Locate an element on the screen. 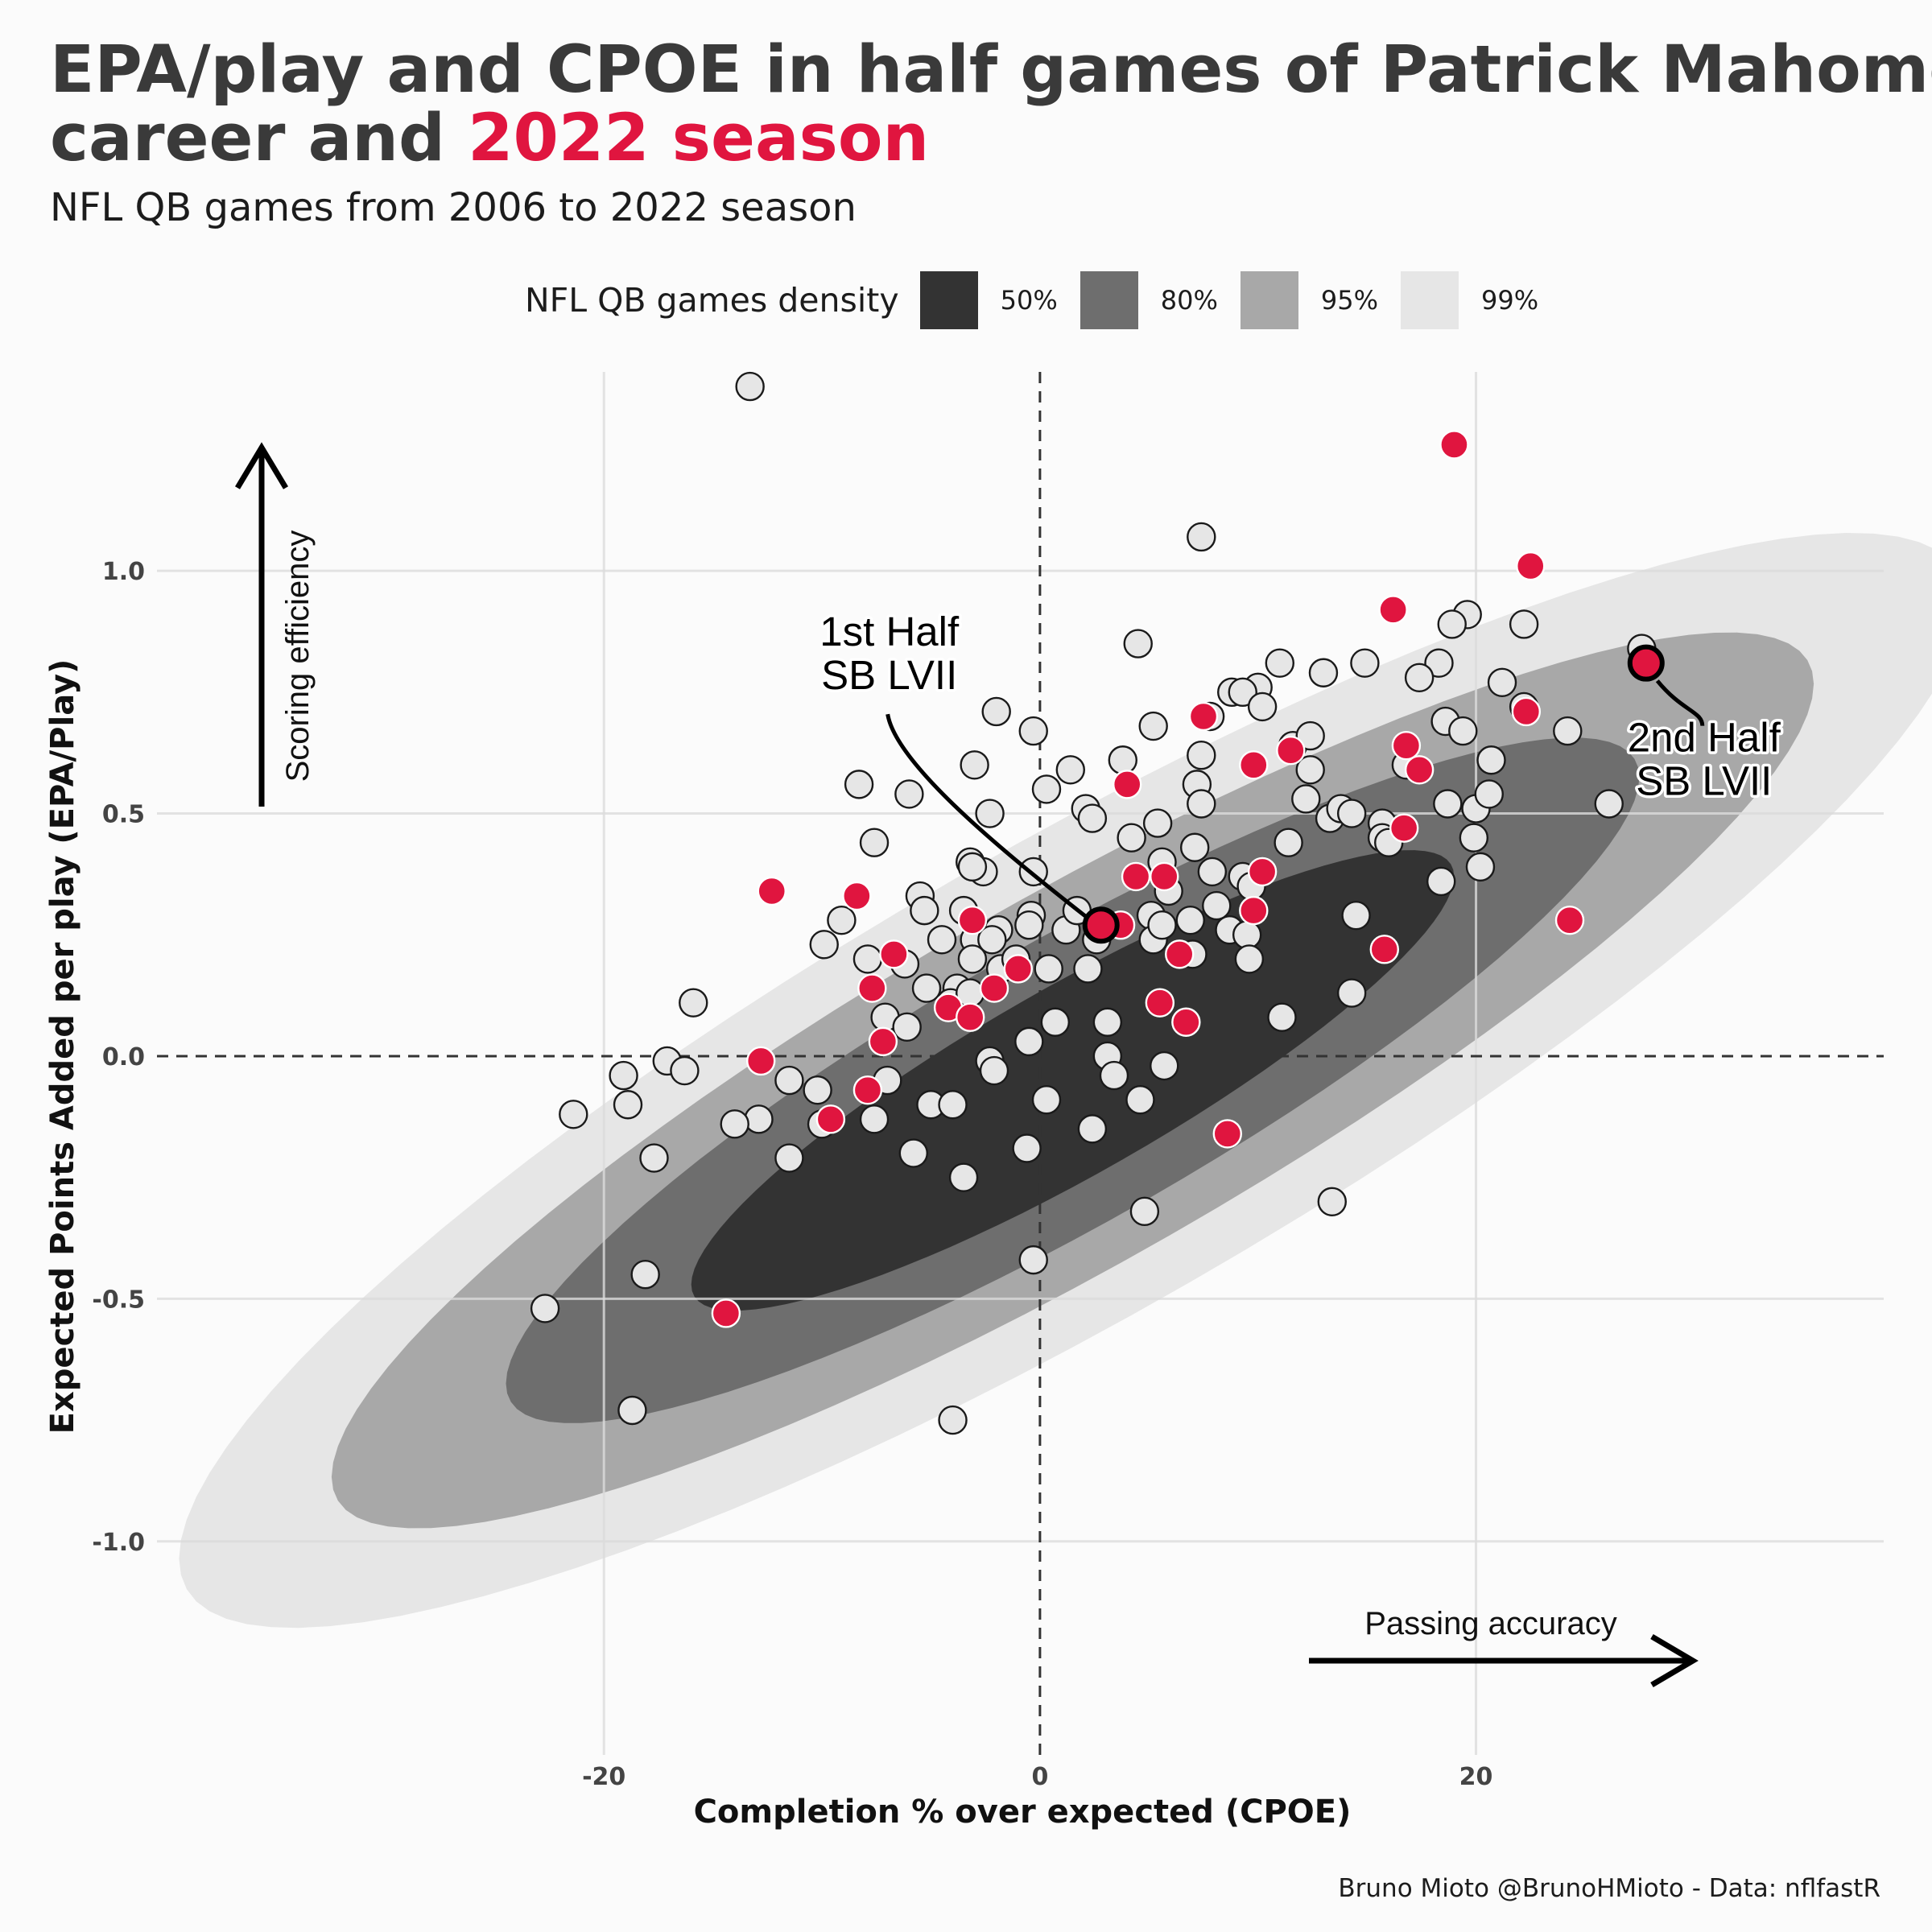 The height and width of the screenshot is (1932, 1932). legend-item-95: 95% is located at coordinates (1309, 300).